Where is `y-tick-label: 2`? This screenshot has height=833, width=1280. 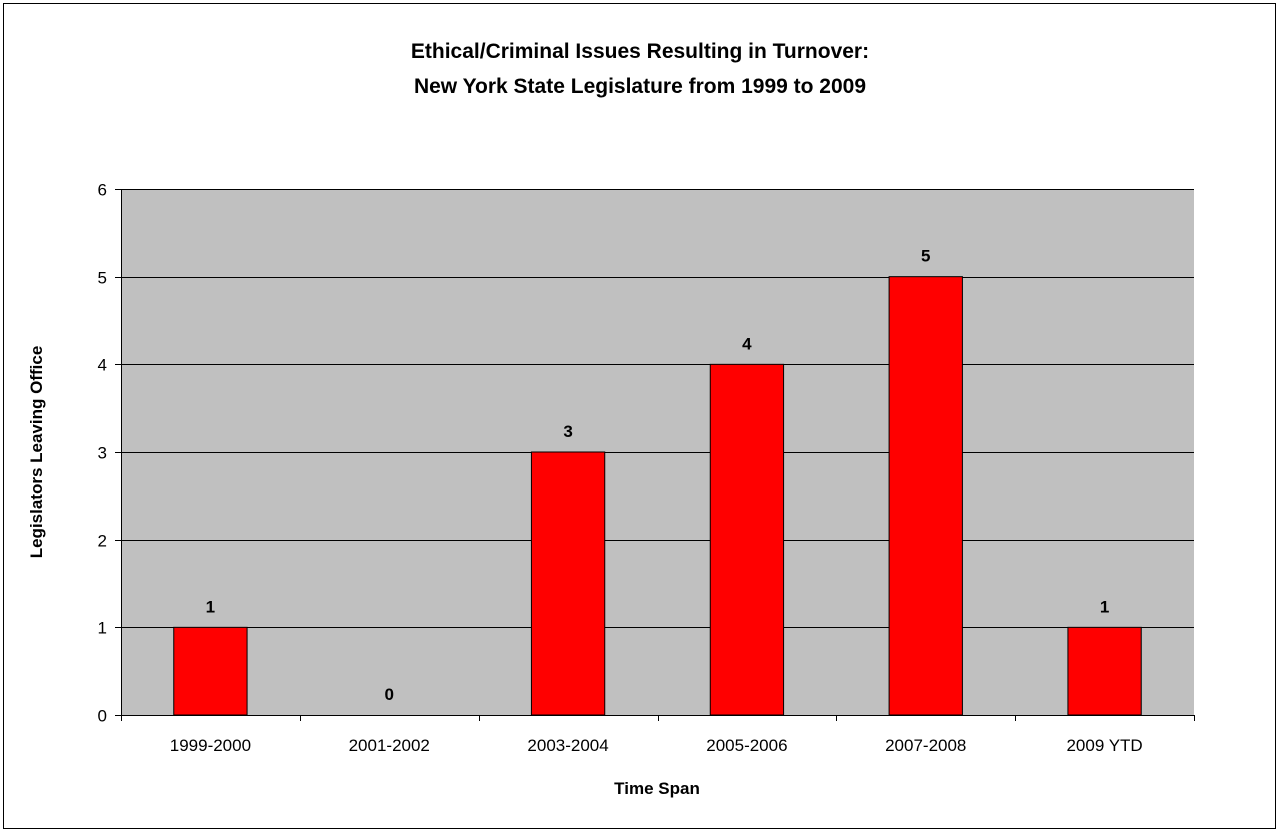
y-tick-label: 2 is located at coordinates (102, 541).